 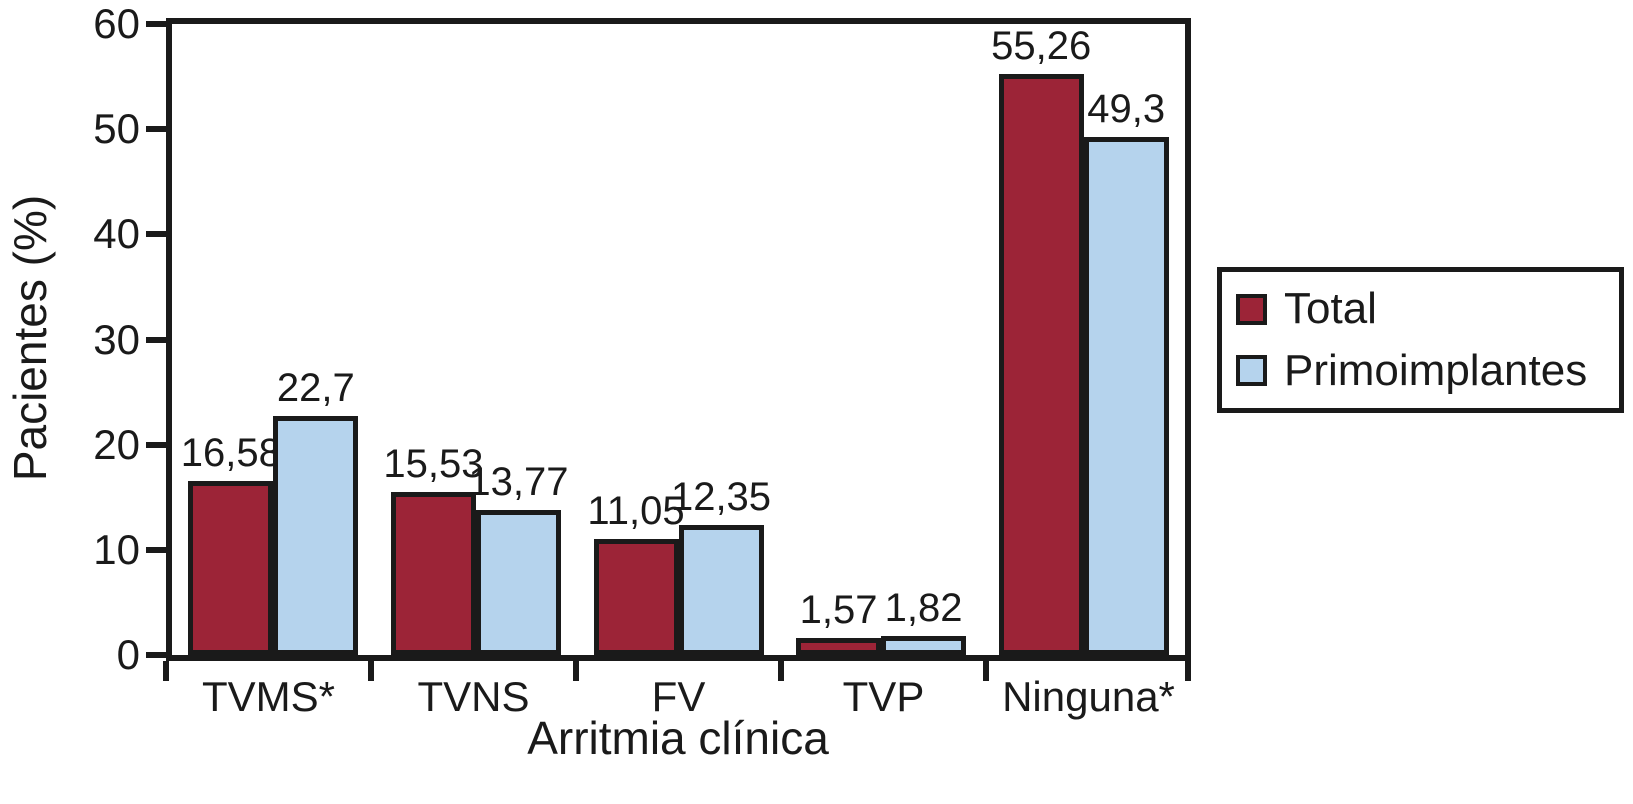 I want to click on value-label-total-tvns: 15,53, so click(x=433, y=464).